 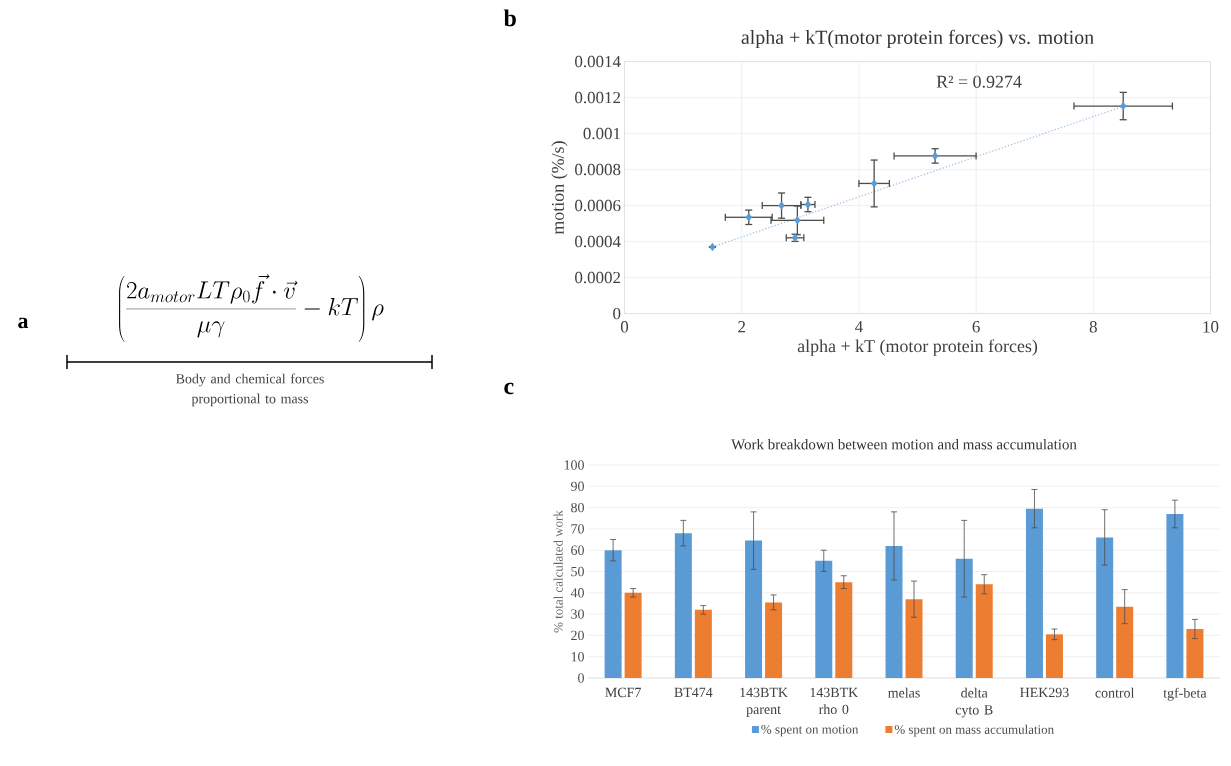 I want to click on y-tick-label: 0.0004, so click(x=598, y=241).